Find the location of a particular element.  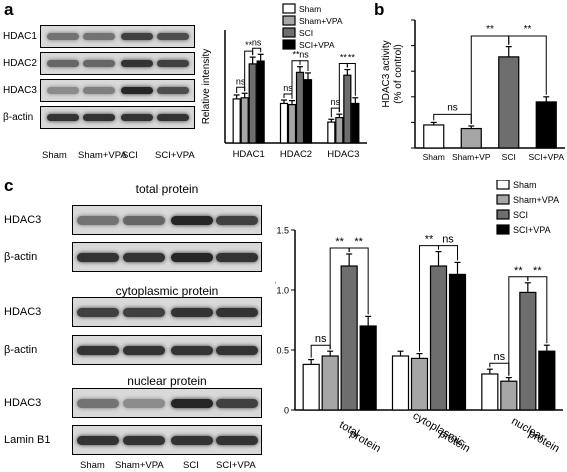

blot-c-section-title: cytoplasmic protein is located at coordinates (167, 291).